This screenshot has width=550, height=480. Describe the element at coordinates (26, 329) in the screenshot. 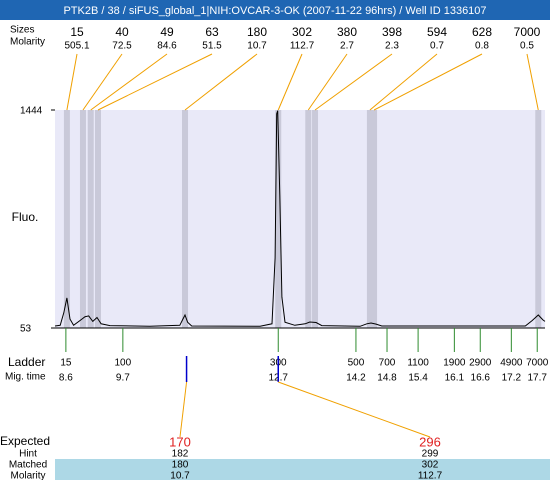

I see `y-tick-label: 53` at that location.